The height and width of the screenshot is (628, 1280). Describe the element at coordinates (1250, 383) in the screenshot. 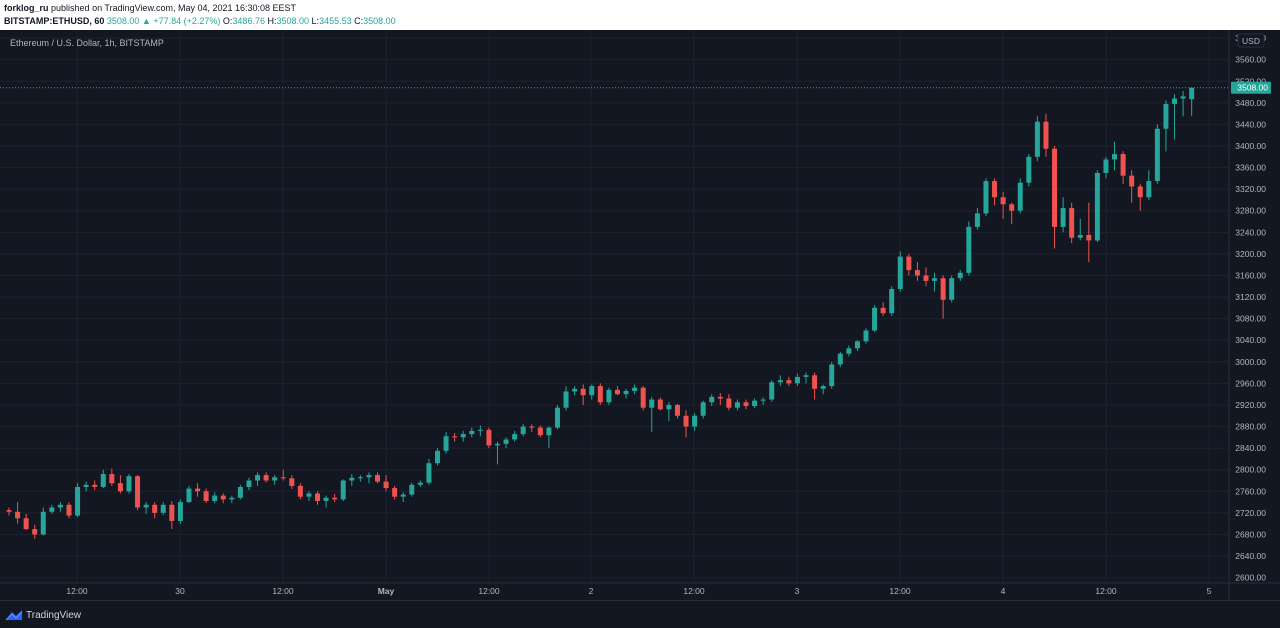

I see `y-tick-label: 2960.00` at that location.